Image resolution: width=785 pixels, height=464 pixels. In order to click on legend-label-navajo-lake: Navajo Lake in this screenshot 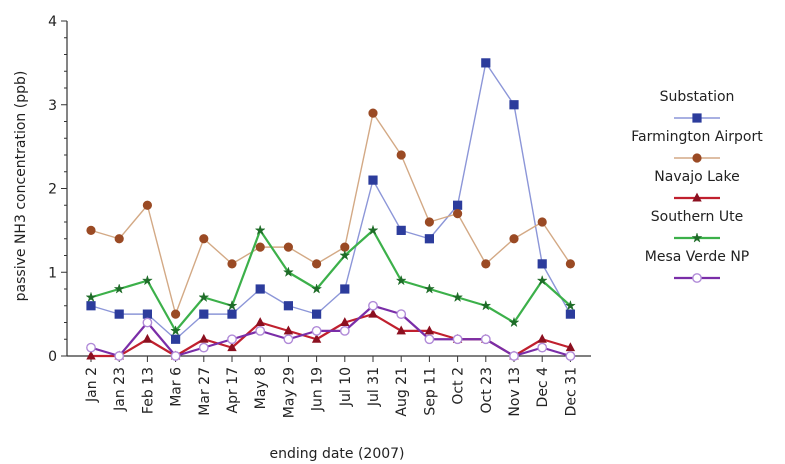, I will do `click(696, 177)`.